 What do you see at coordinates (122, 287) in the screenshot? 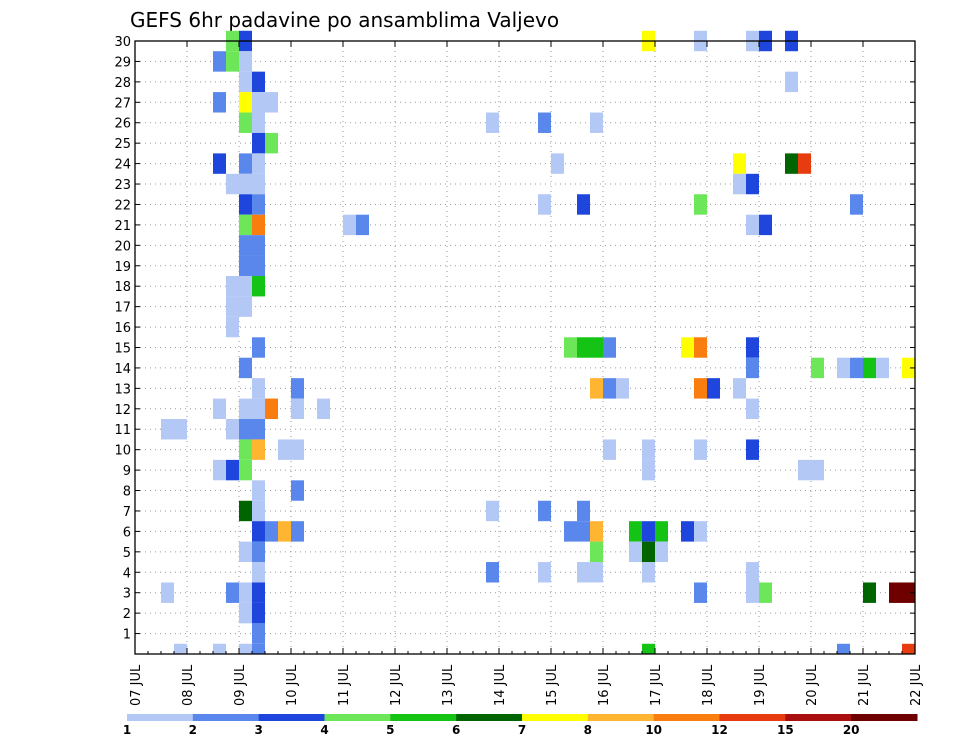
I see `y-tick-label: 18` at bounding box center [122, 287].